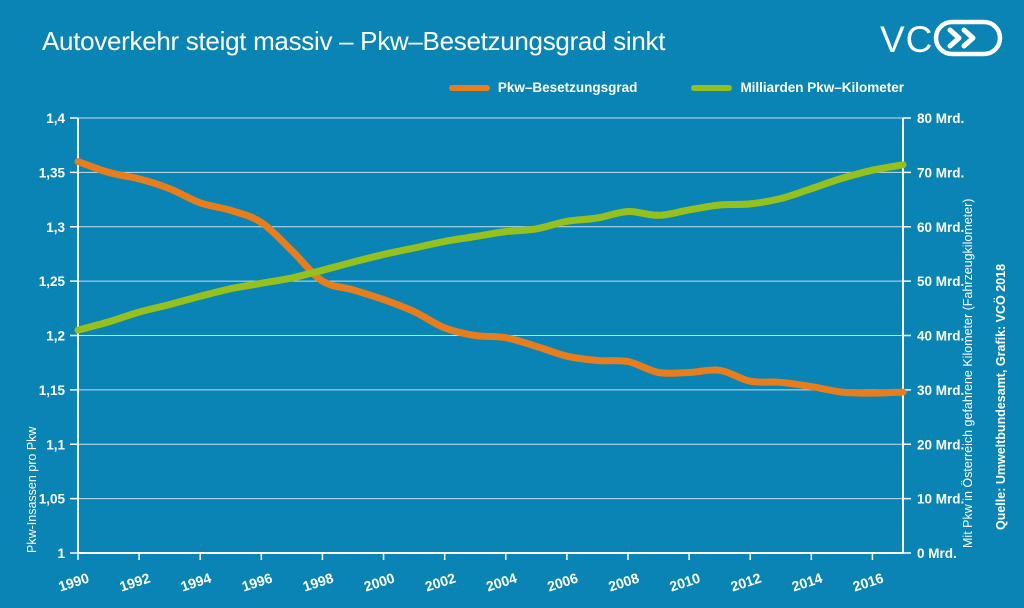  Describe the element at coordinates (52, 172) in the screenshot. I see `y-left-tick-label: 1,35` at that location.